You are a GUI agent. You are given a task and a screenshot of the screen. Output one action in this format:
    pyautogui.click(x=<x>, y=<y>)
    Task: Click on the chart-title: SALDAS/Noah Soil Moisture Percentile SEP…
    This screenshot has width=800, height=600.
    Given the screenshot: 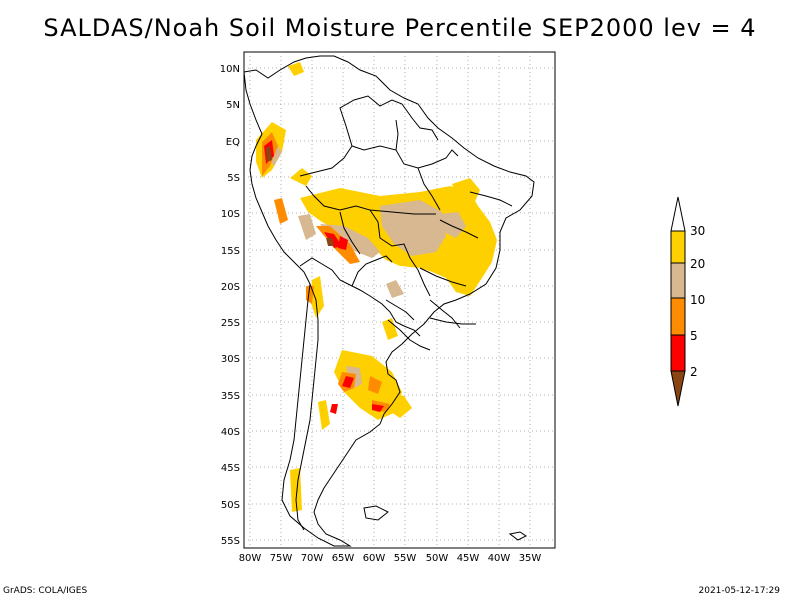 What is the action you would take?
    pyautogui.click(x=400, y=28)
    